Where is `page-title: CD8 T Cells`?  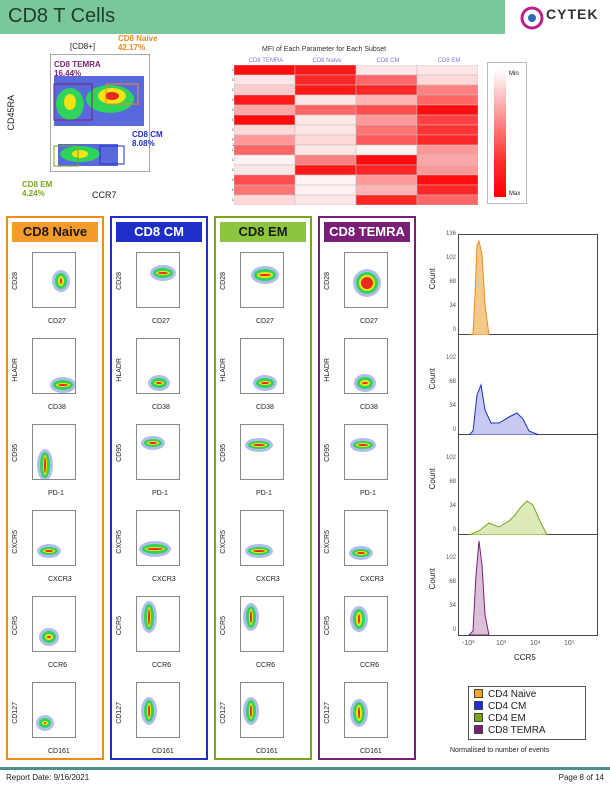 page-title: CD8 T Cells is located at coordinates (62, 16).